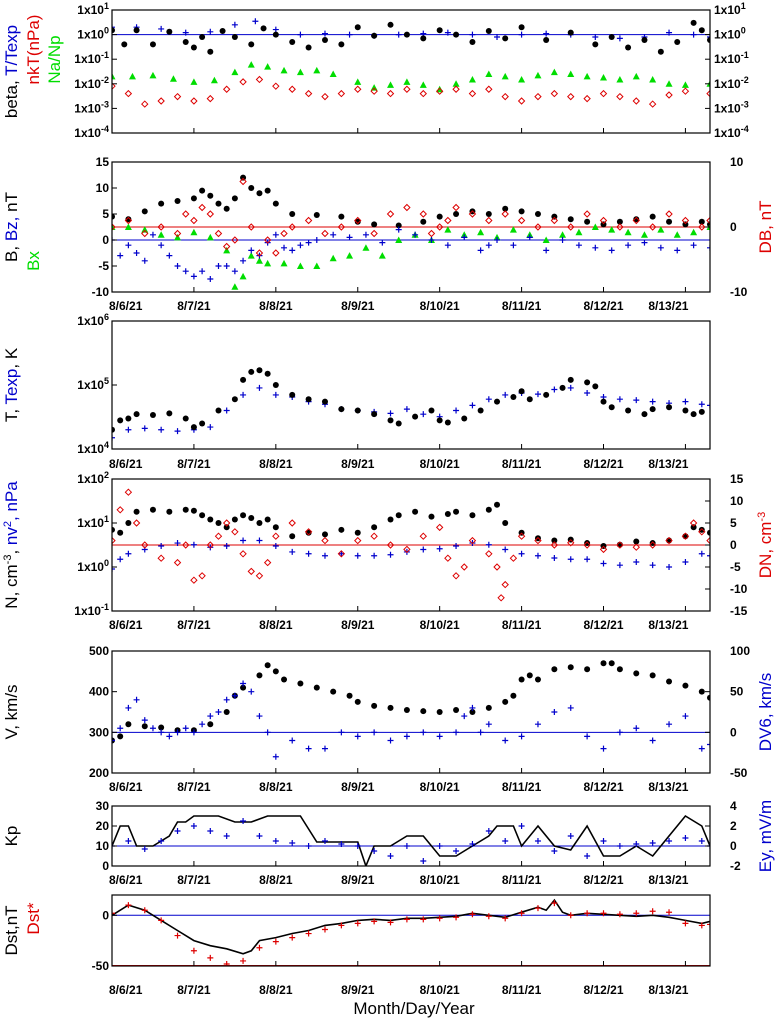 The width and height of the screenshot is (783, 1024). What do you see at coordinates (33, 261) in the screenshot?
I see `y-axis-label-secondary: Bx` at bounding box center [33, 261].